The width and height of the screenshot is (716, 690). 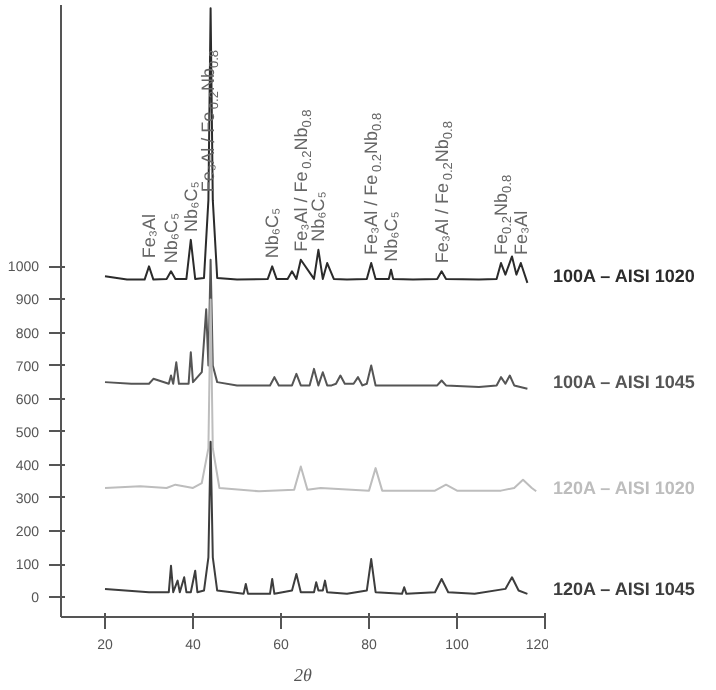 I want to click on x-axis-title: 2θ, so click(x=304, y=675).